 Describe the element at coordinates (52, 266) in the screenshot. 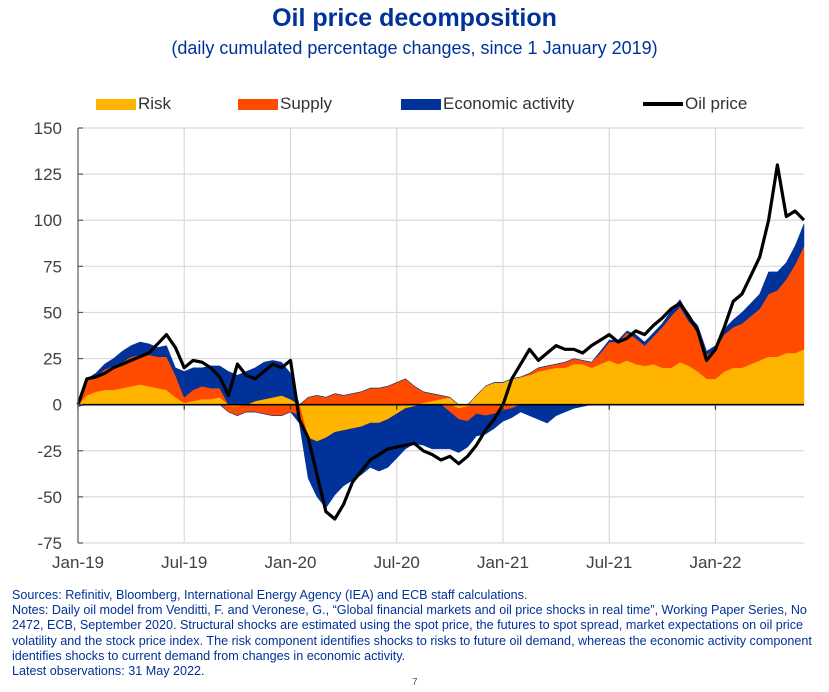

I see `y-tick-label: 75` at that location.